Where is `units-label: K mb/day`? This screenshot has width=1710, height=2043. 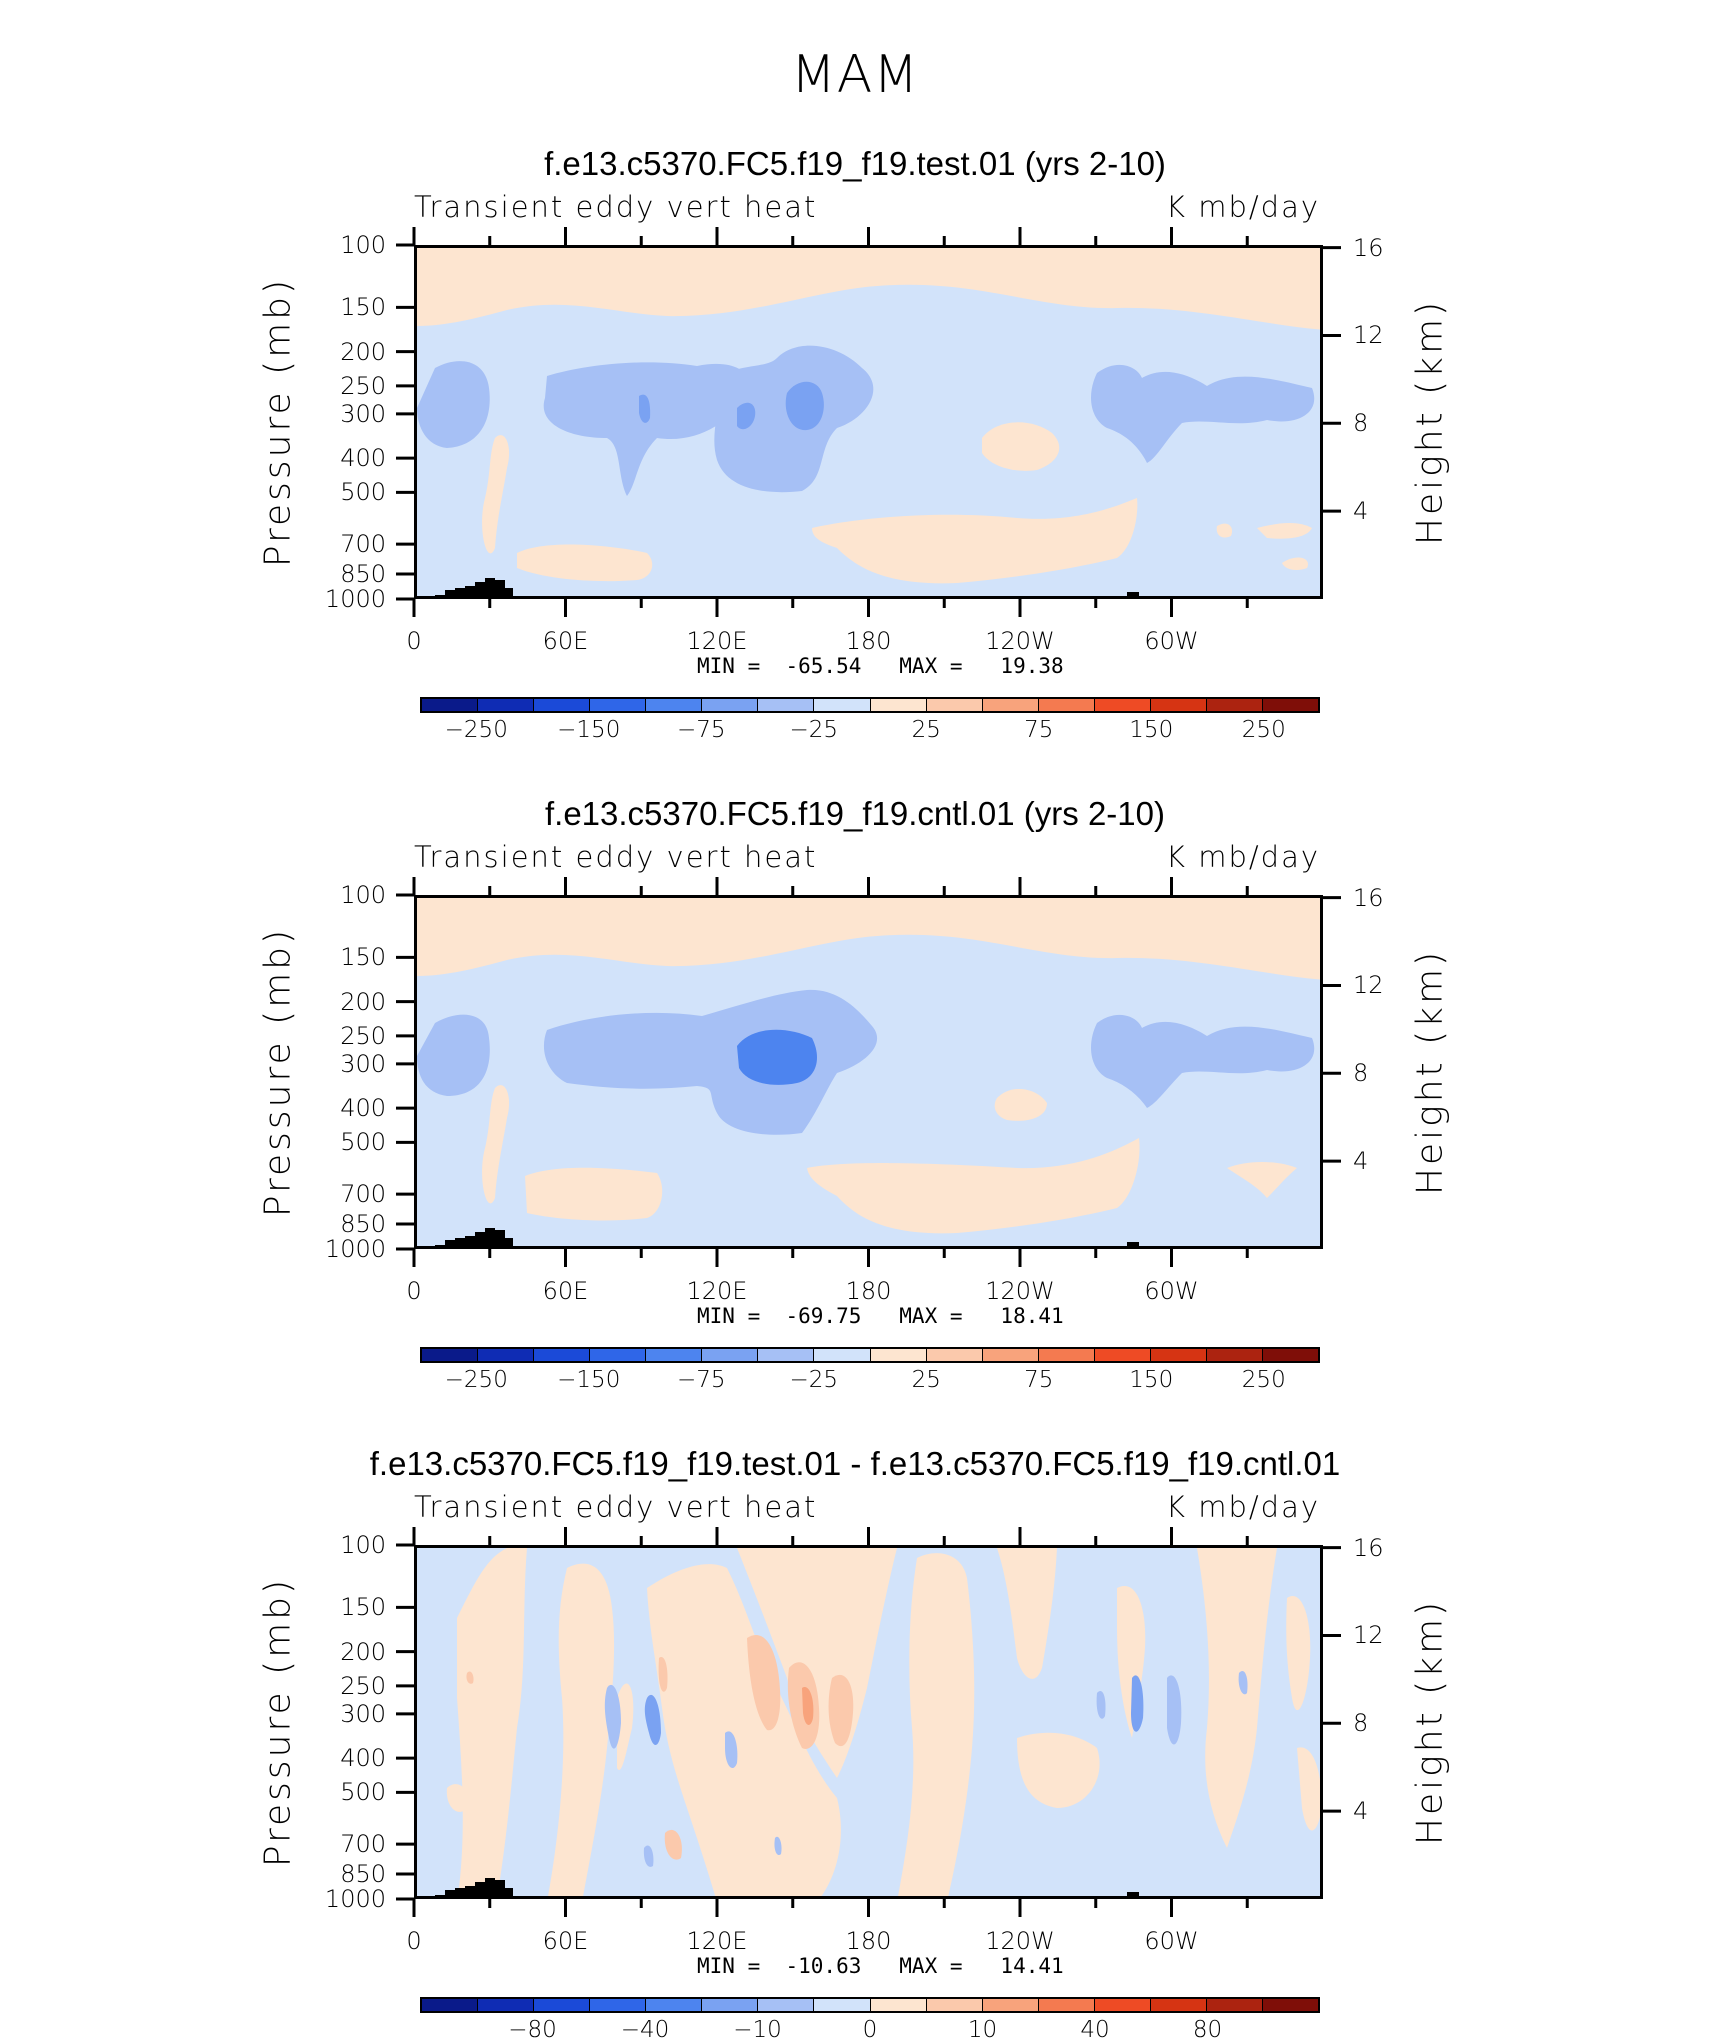
units-label: K mb/day is located at coordinates (1243, 207).